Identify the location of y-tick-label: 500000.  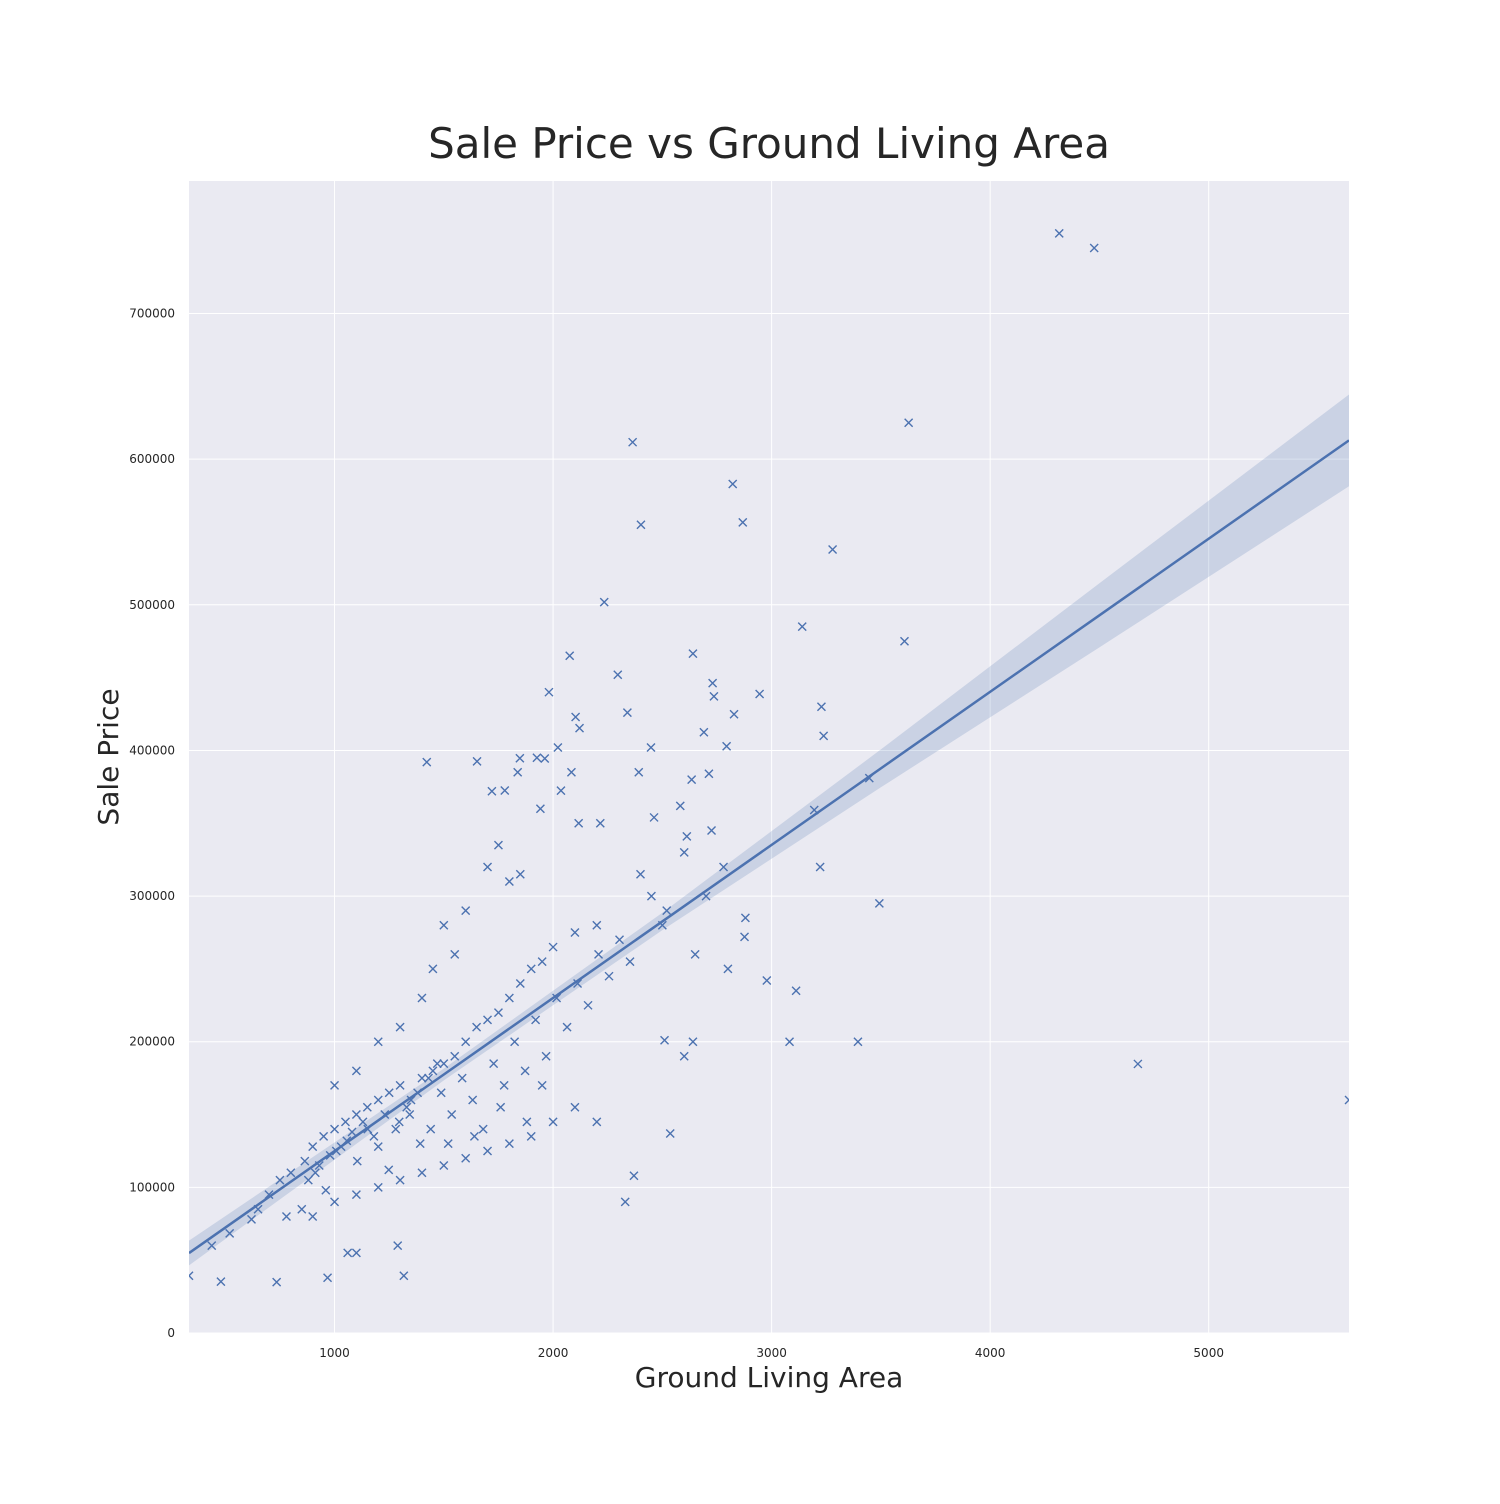
(152, 605).